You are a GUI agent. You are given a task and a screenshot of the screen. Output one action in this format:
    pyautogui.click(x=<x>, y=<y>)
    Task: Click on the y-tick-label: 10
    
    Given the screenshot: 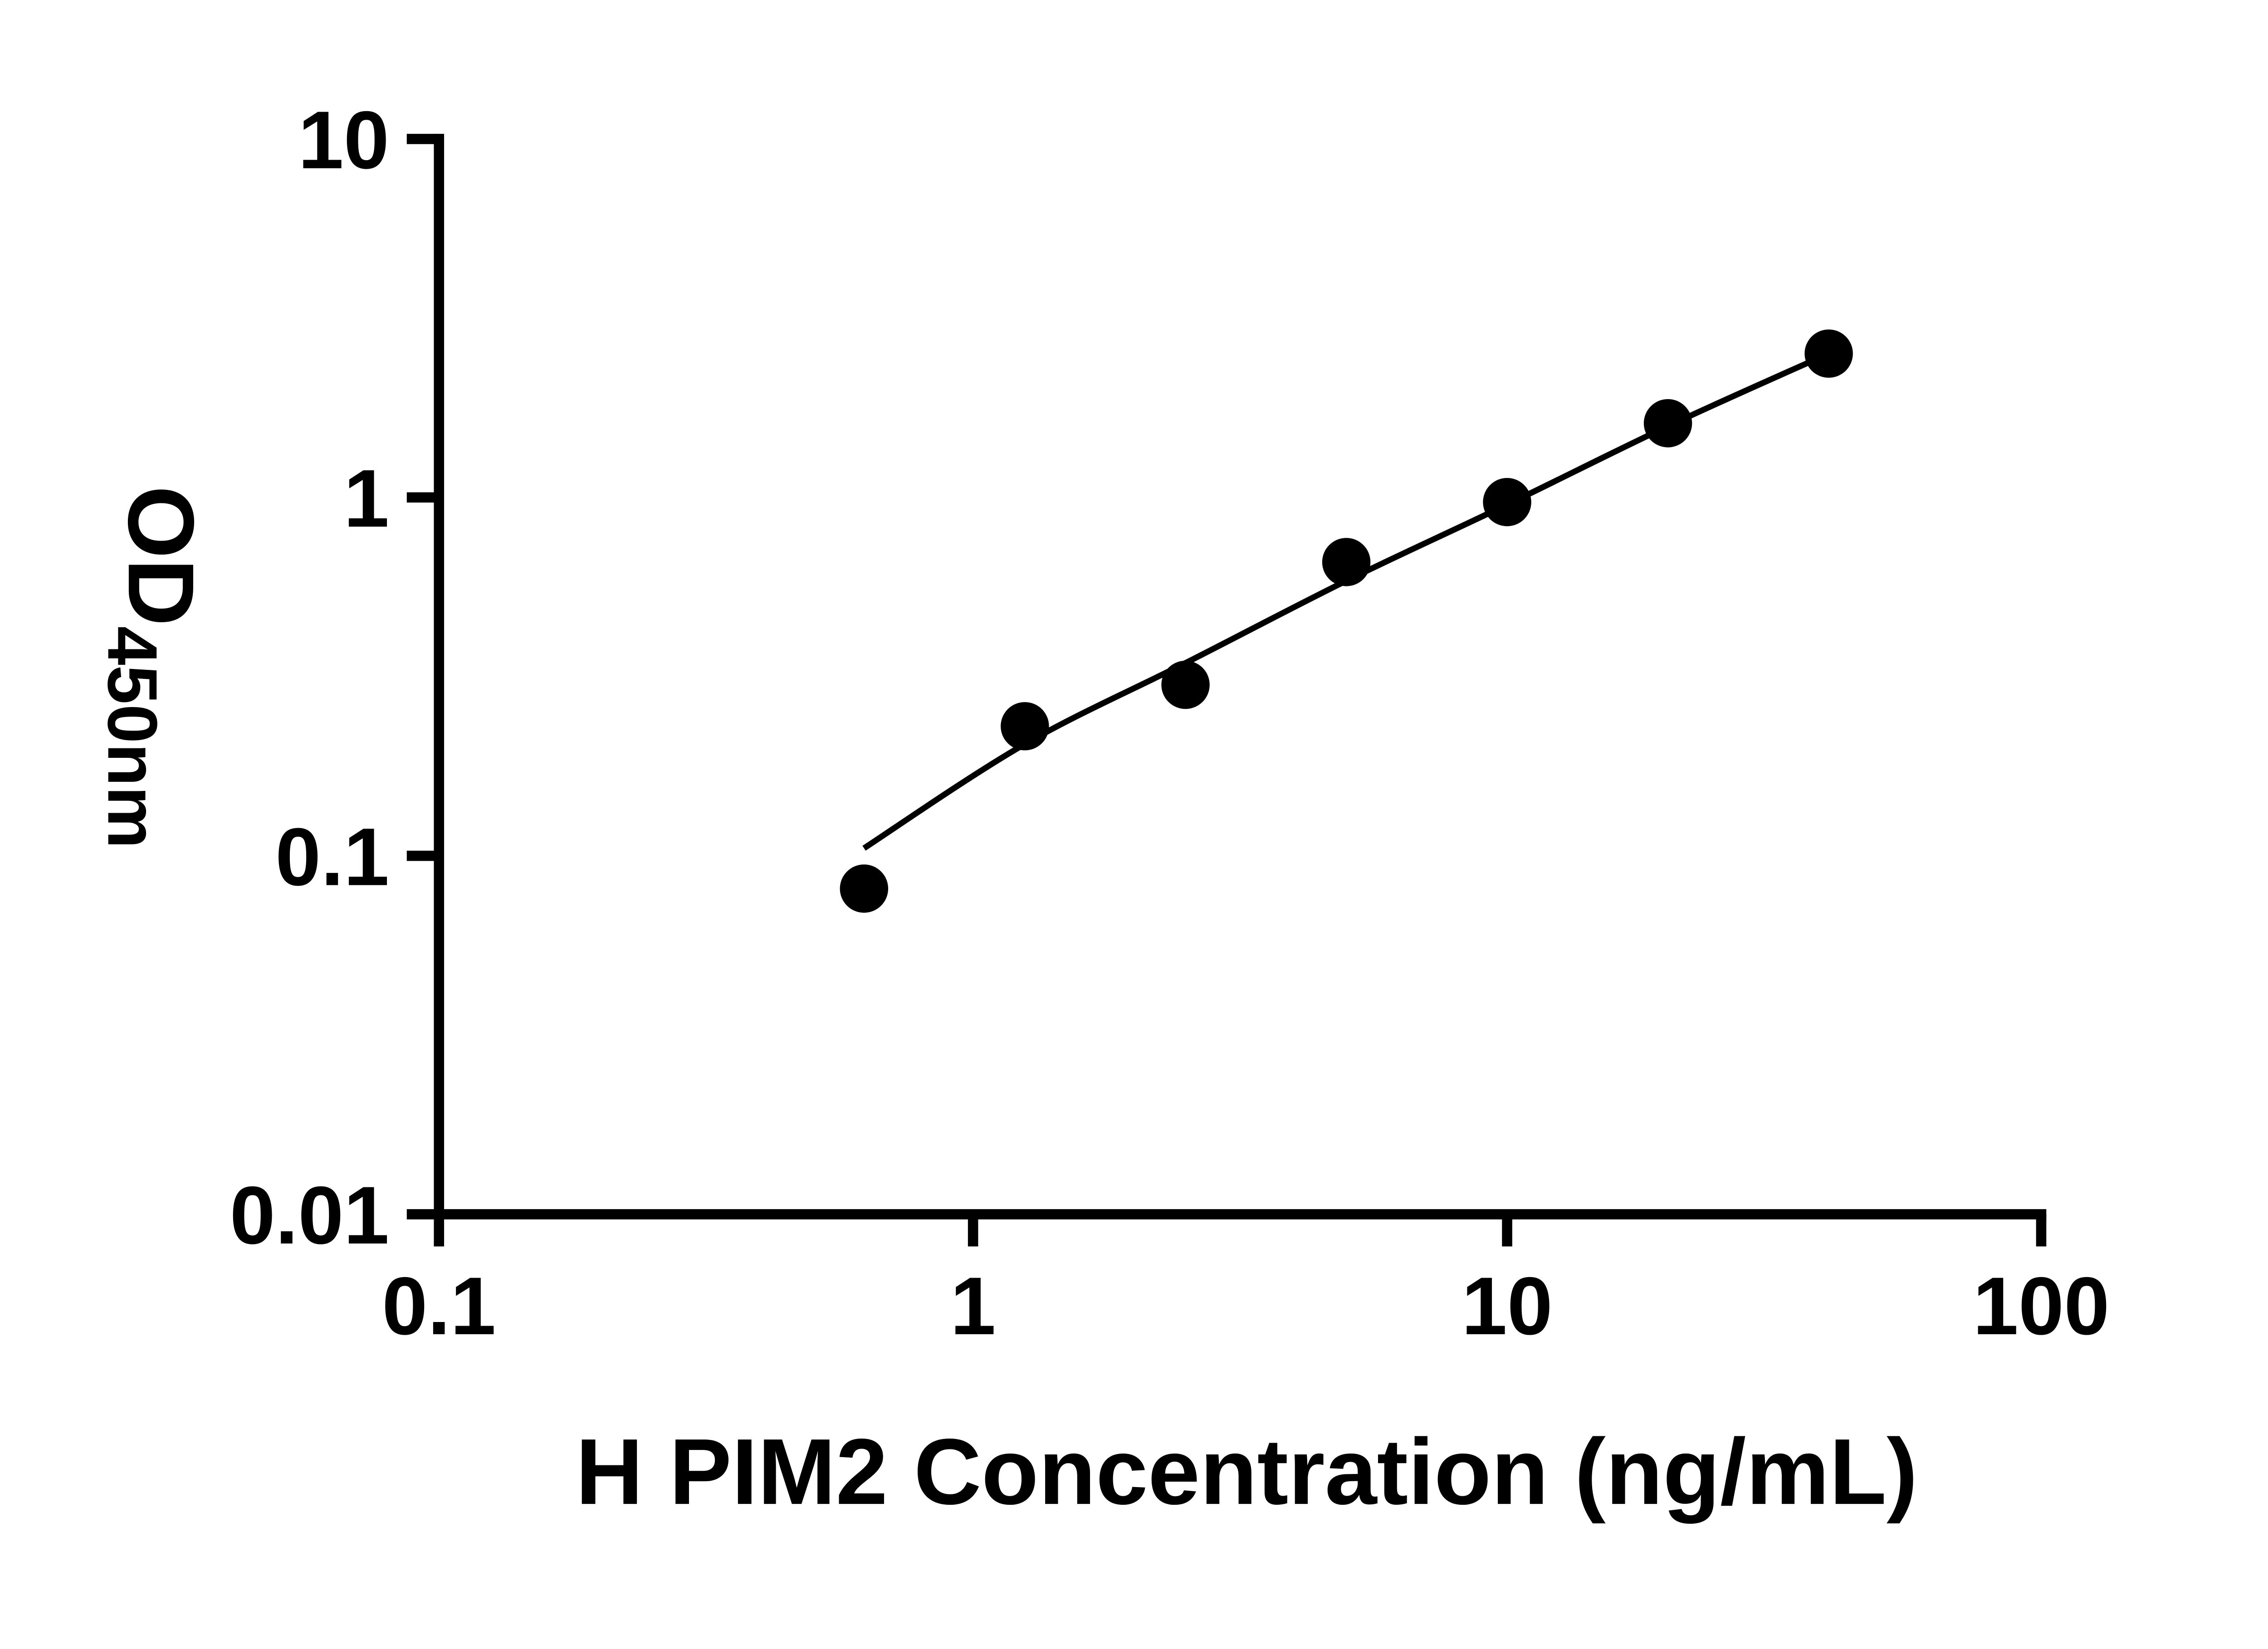 What is the action you would take?
    pyautogui.click(x=344, y=140)
    